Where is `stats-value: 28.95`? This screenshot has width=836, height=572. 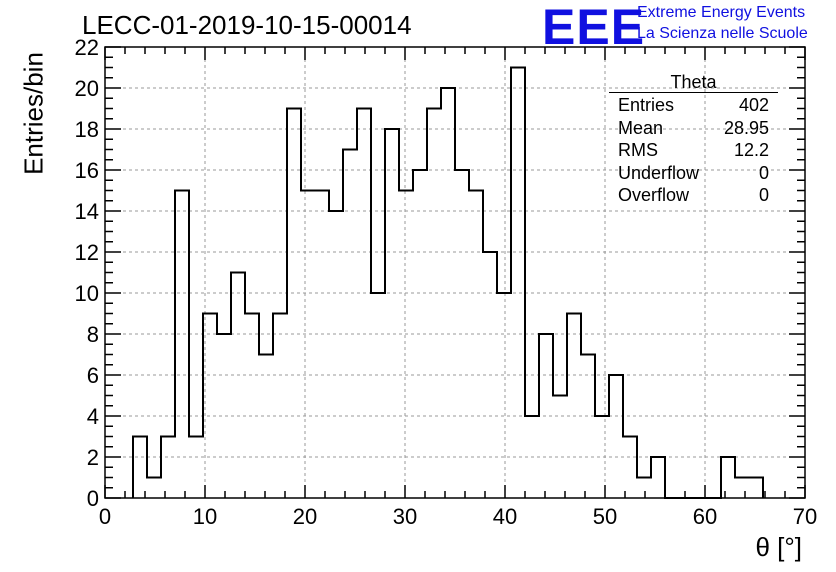
stats-value: 28.95 is located at coordinates (746, 127).